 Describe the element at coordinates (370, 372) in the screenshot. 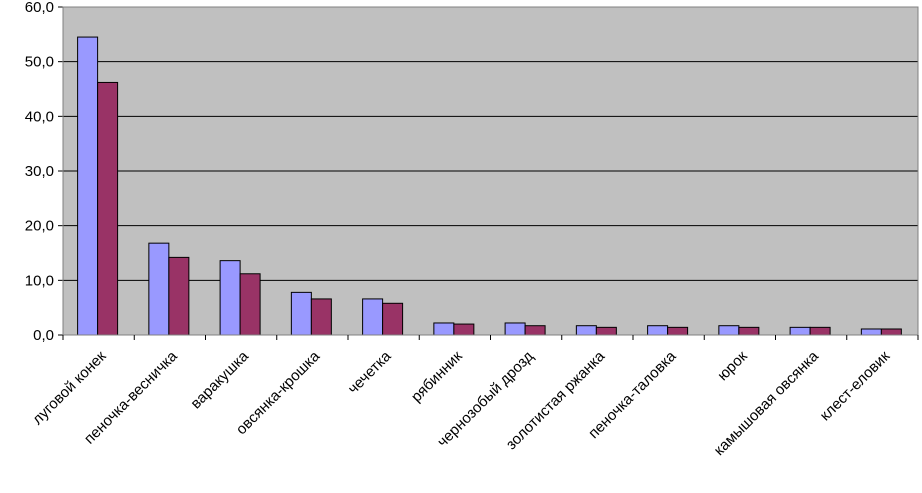

I see `x-tick-label: чечетка` at that location.